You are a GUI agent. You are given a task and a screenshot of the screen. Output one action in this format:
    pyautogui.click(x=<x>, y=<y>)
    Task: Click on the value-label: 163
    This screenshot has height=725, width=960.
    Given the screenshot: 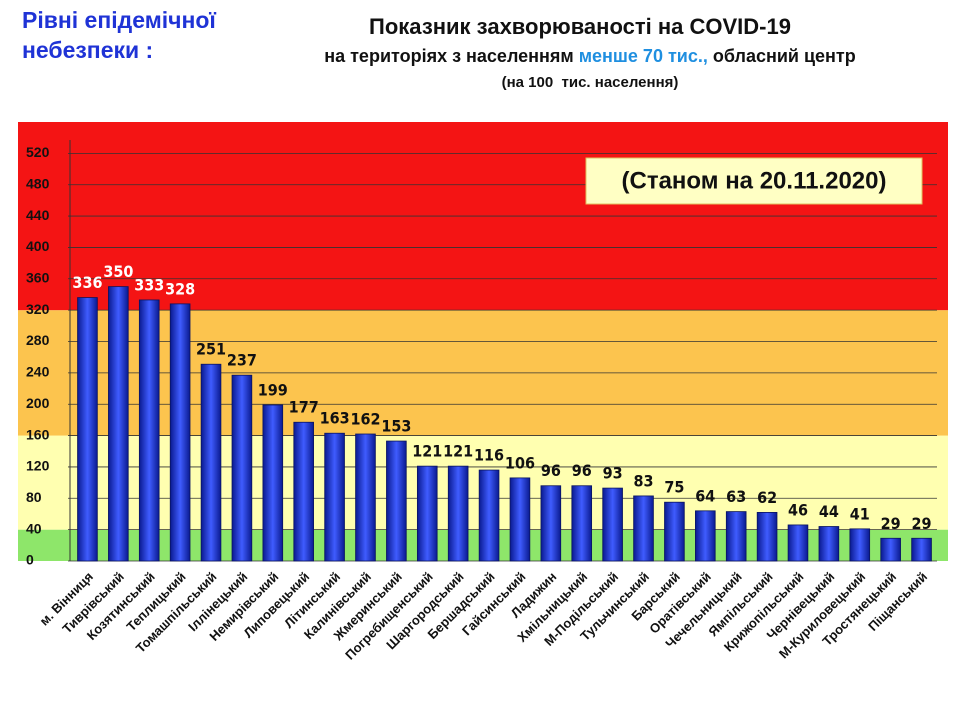 What is the action you would take?
    pyautogui.click(x=335, y=418)
    